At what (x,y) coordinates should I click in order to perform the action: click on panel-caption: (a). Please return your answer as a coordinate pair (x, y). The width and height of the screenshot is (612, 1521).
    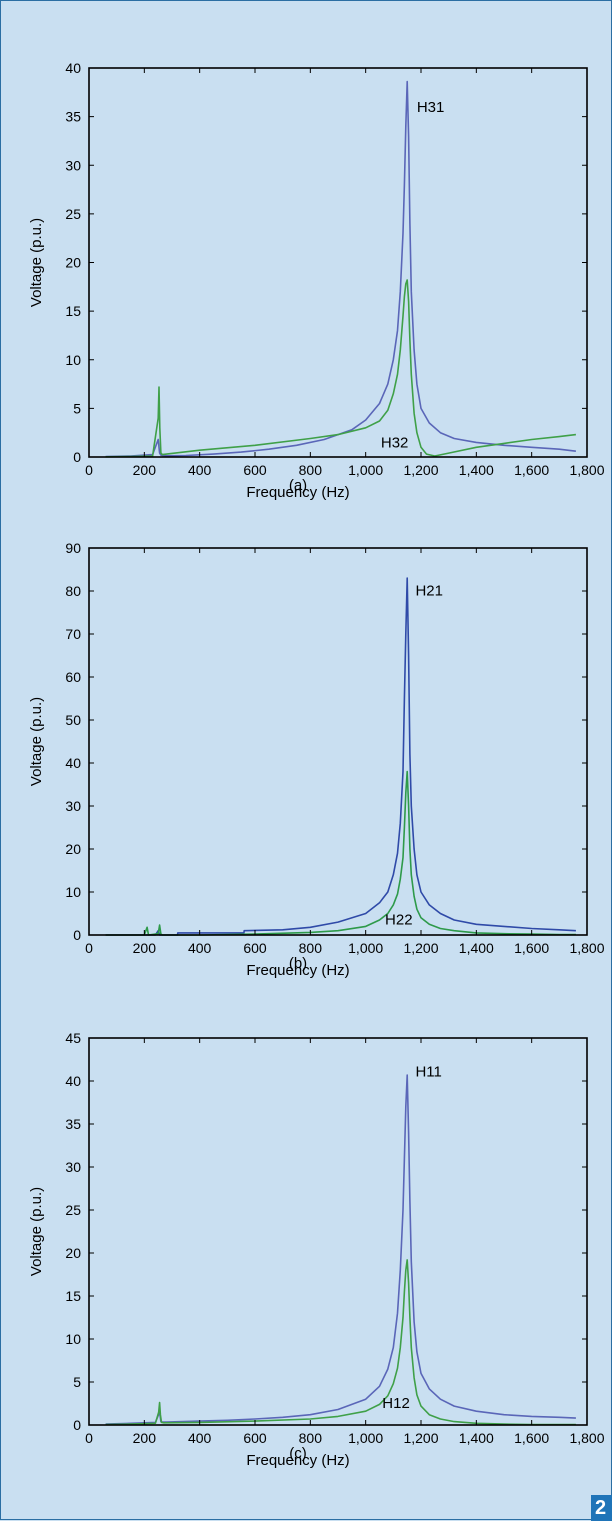
    Looking at the image, I should click on (298, 485).